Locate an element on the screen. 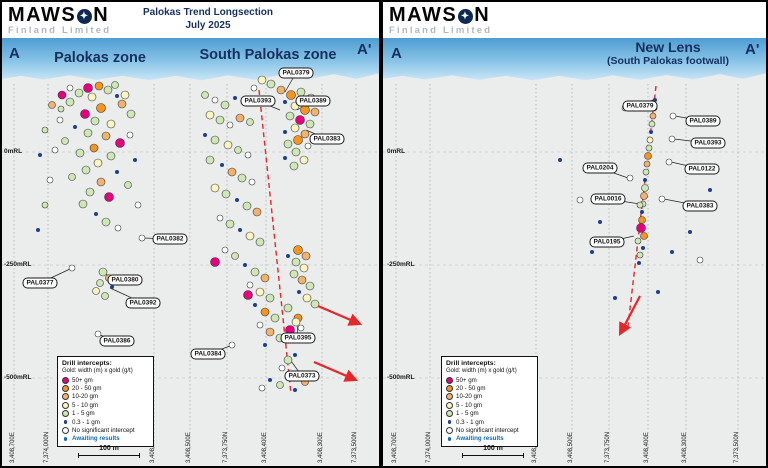 This screenshot has width=768, height=468. logo-subtitle: Finland Limited is located at coordinates (60, 30).